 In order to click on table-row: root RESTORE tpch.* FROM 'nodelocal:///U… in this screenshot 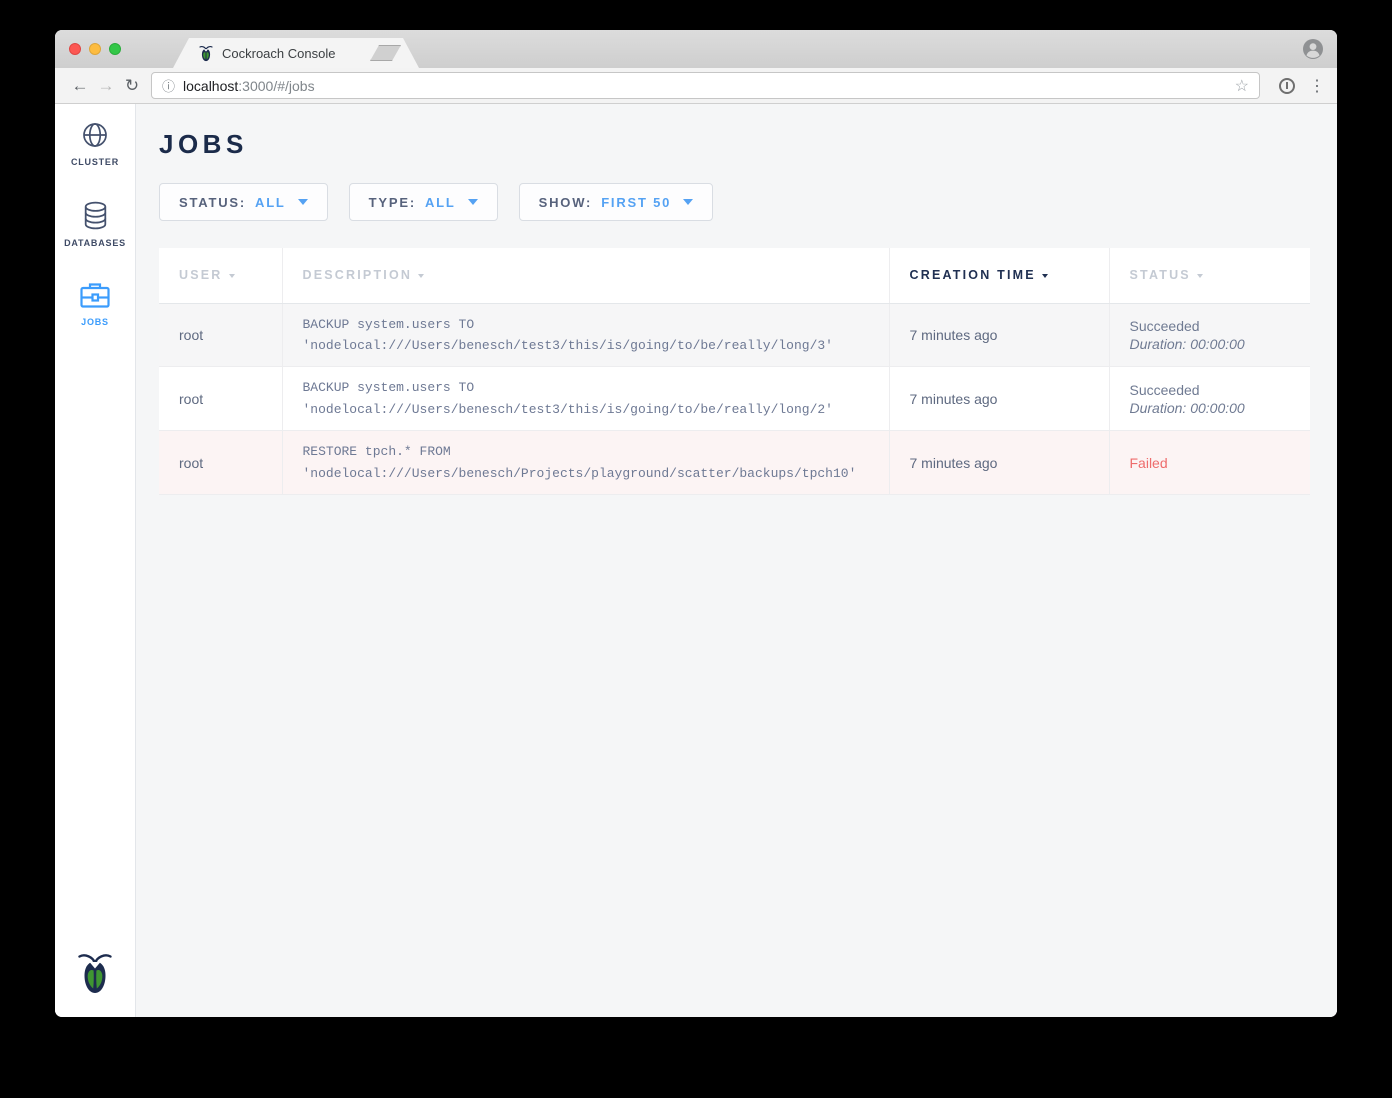, I will do `click(734, 463)`.